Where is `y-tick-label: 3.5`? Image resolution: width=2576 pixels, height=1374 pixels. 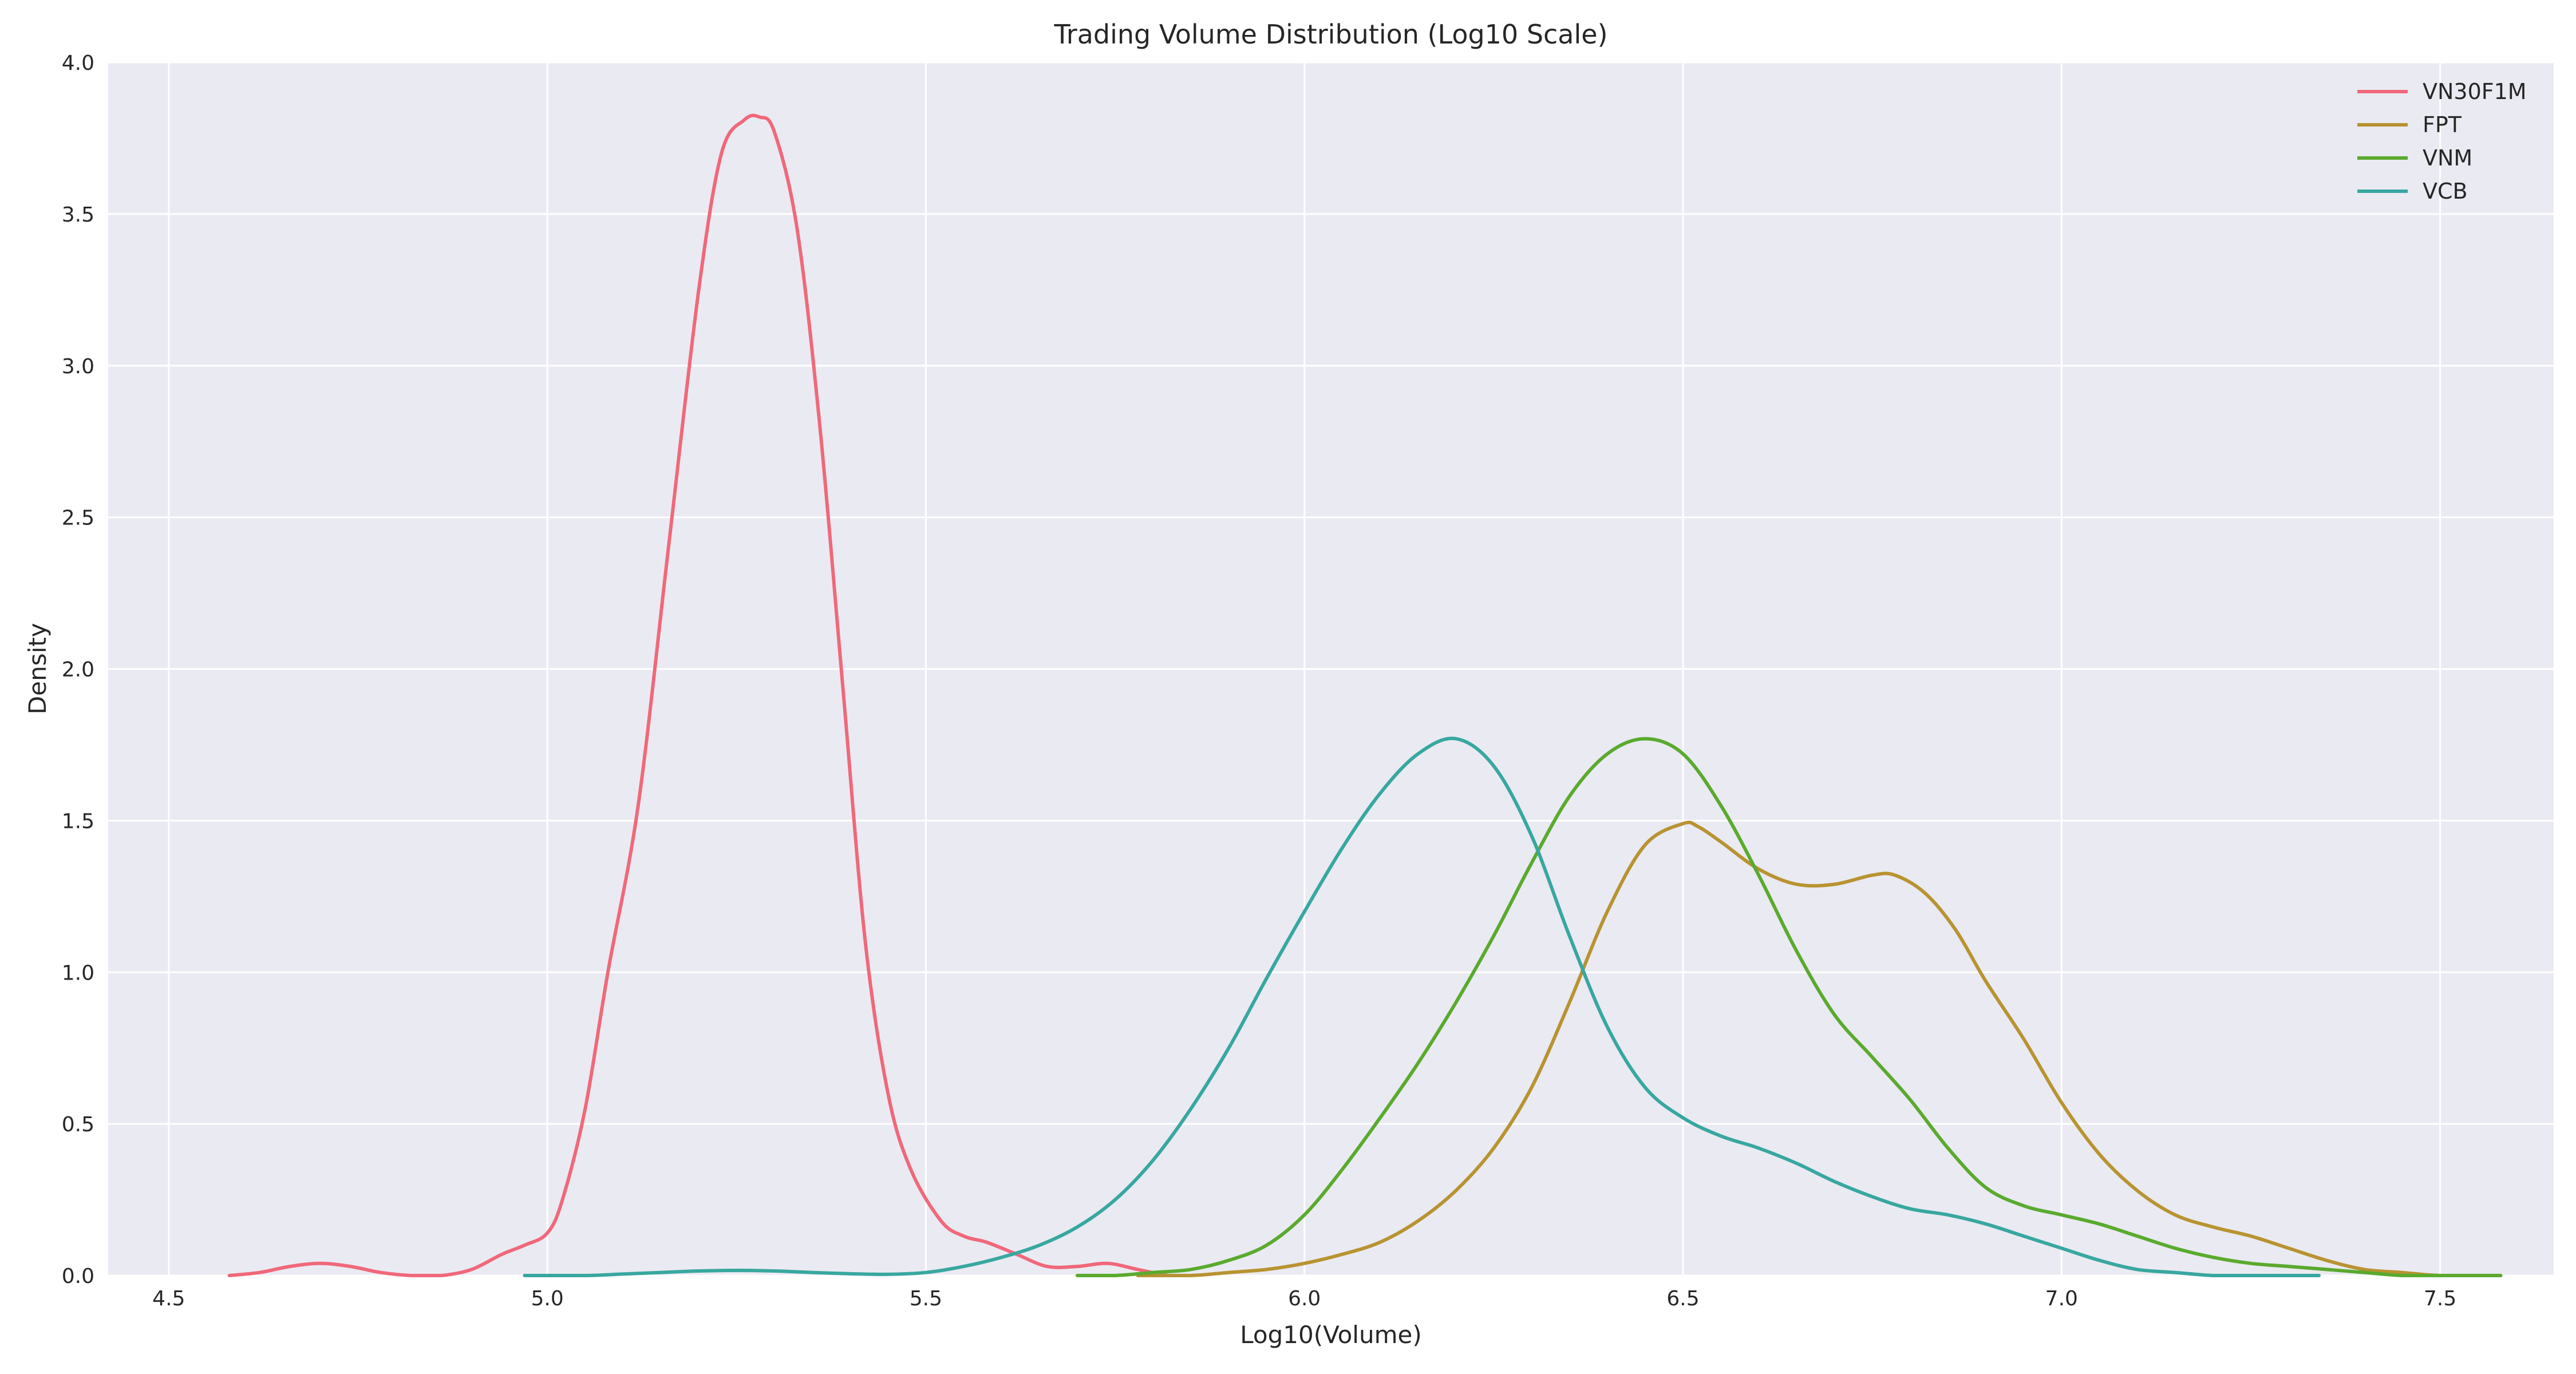
y-tick-label: 3.5 is located at coordinates (78, 215).